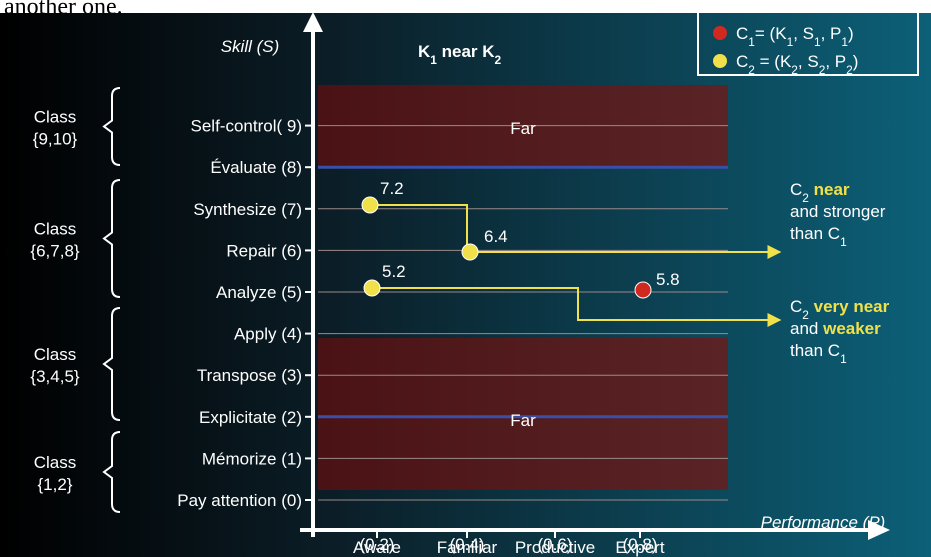 Image resolution: width=931 pixels, height=557 pixels. I want to click on skill-label: Analyze (5), so click(259, 292).